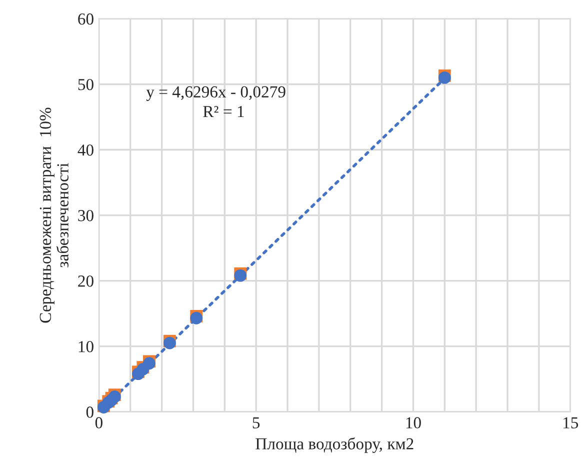 This screenshot has height=468, width=582. Describe the element at coordinates (90, 412) in the screenshot. I see `y-tick-label: 0` at that location.